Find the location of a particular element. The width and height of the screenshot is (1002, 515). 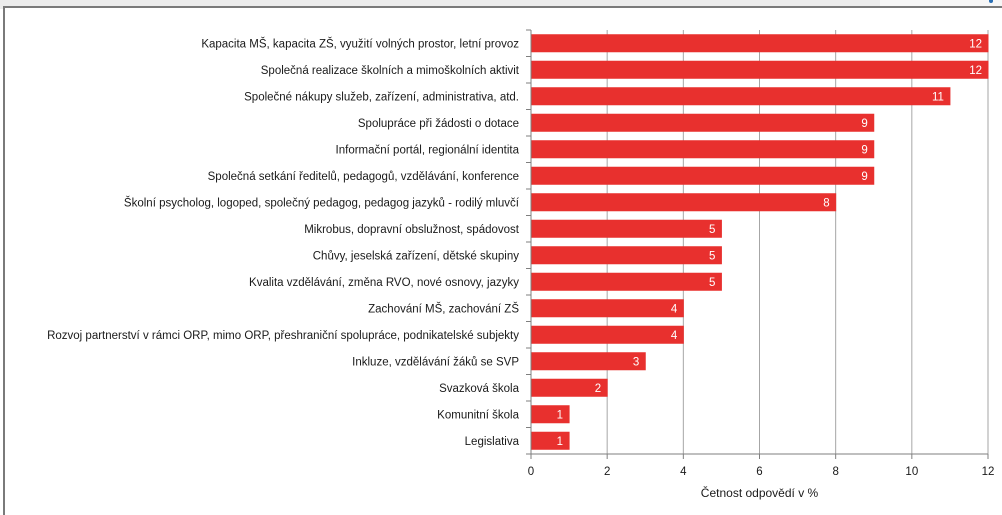

x-tick-label: 2 is located at coordinates (607, 472).